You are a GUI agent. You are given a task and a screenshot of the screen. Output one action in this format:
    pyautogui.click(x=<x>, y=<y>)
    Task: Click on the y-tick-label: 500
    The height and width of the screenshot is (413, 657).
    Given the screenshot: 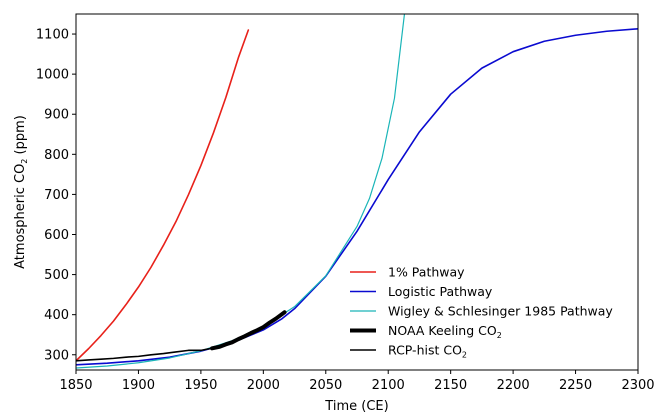 What is the action you would take?
    pyautogui.click(x=56, y=275)
    